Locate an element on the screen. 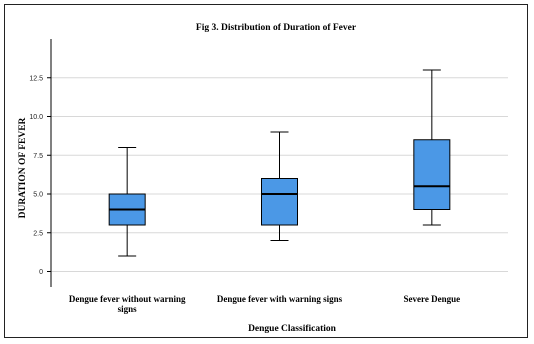 Image resolution: width=534 pixels, height=344 pixels. x-axis-label: Dengue Classification is located at coordinates (292, 329).